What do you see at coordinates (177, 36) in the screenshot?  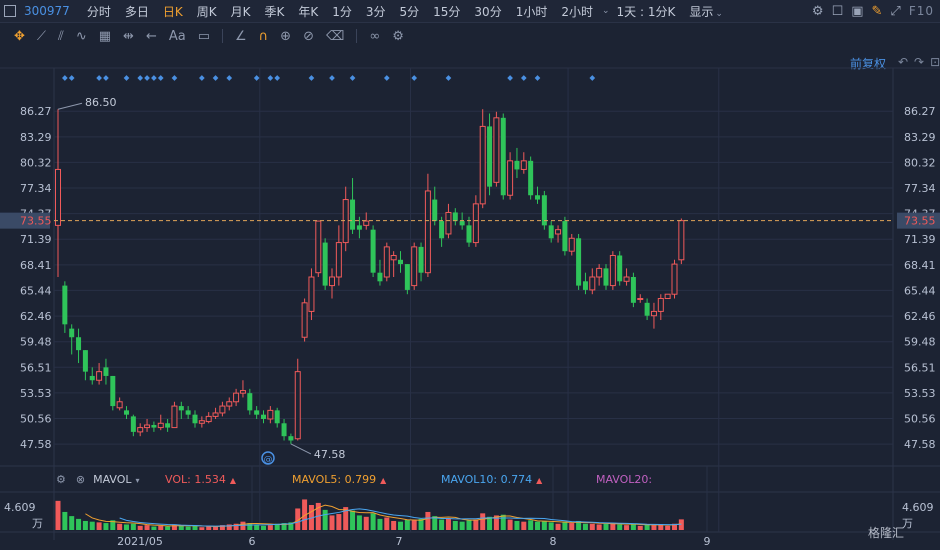 I see `text-tool-icon: Aa` at bounding box center [177, 36].